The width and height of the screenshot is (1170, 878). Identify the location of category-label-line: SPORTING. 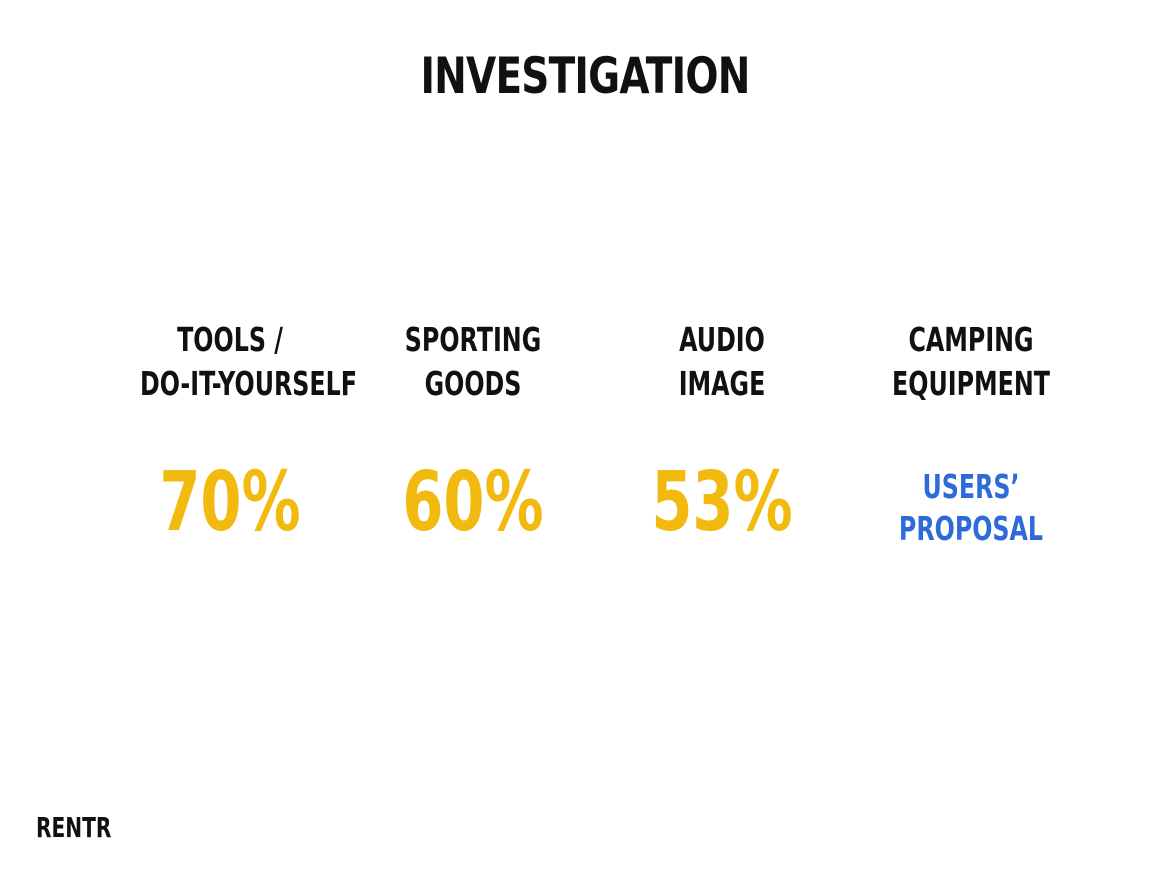
(473, 339).